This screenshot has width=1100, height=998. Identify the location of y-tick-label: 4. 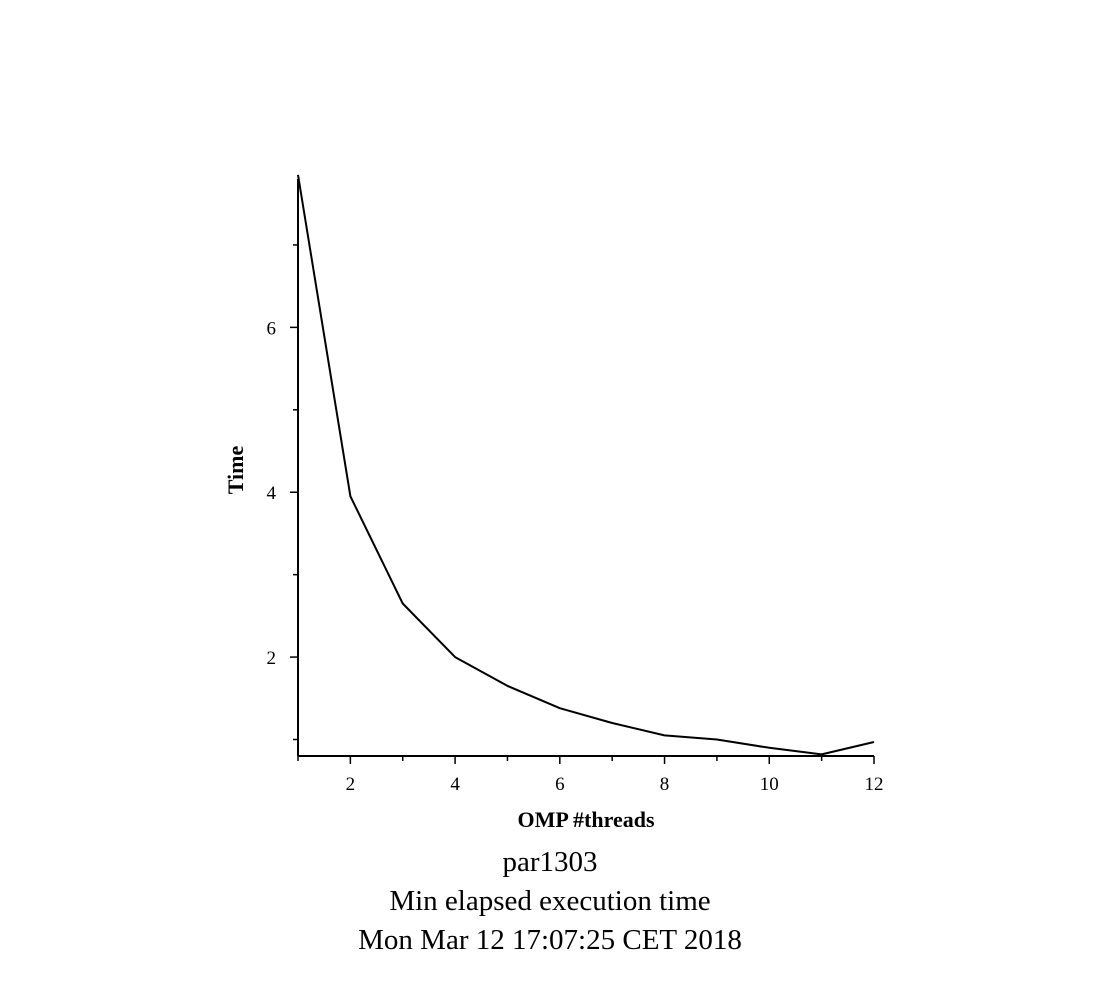
(272, 493).